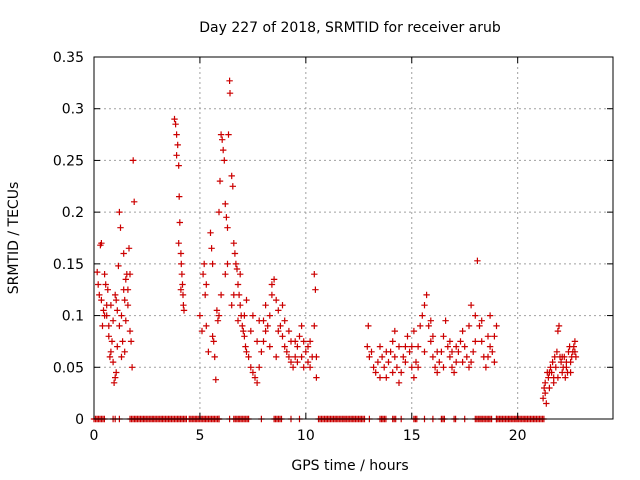 Image resolution: width=640 pixels, height=480 pixels. Describe the element at coordinates (68, 368) in the screenshot. I see `y-tick-label: 0.05` at that location.